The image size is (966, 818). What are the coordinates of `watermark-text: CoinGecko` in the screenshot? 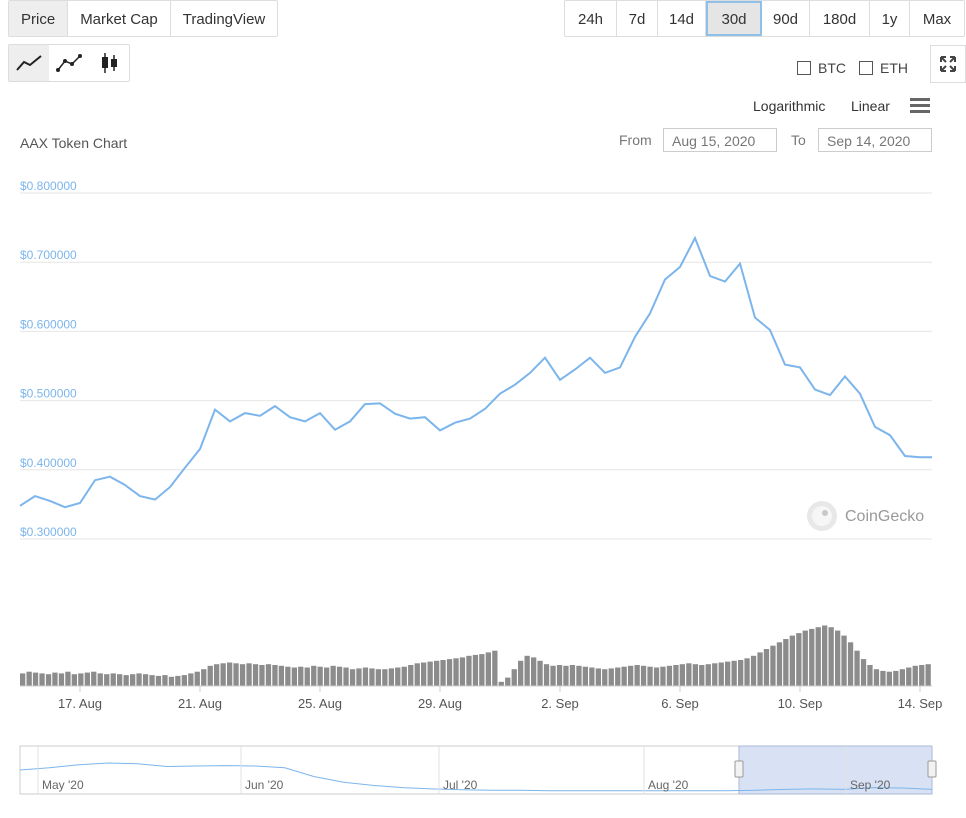 It's located at (884, 516).